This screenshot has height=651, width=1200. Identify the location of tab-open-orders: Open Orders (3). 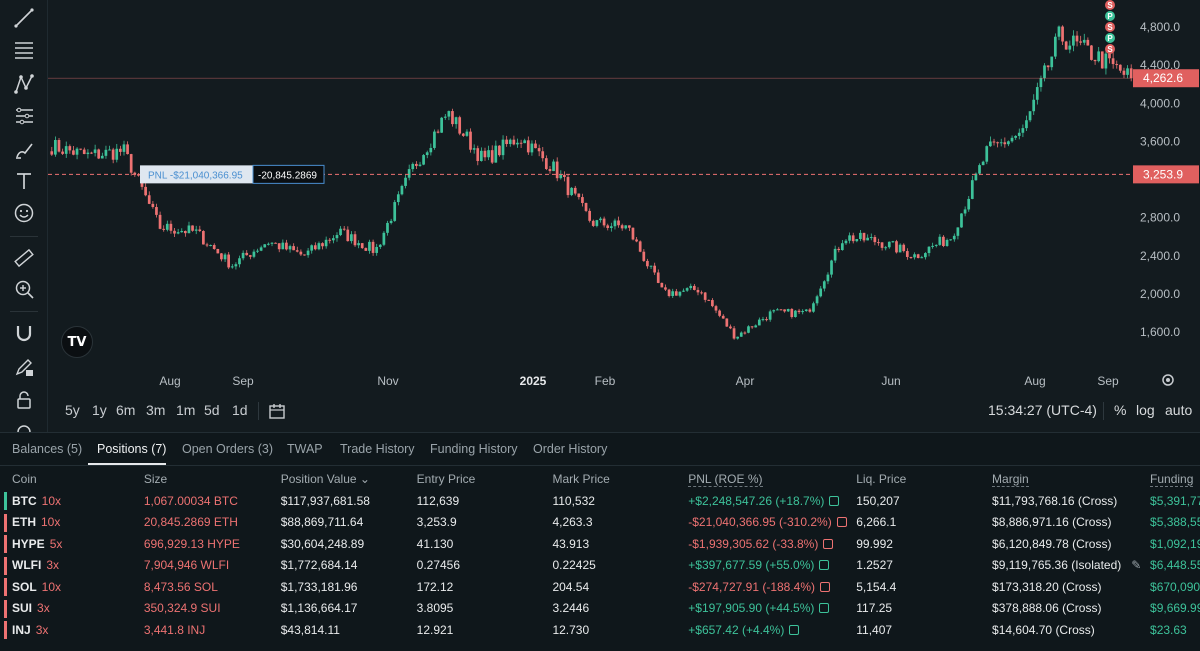
(228, 449).